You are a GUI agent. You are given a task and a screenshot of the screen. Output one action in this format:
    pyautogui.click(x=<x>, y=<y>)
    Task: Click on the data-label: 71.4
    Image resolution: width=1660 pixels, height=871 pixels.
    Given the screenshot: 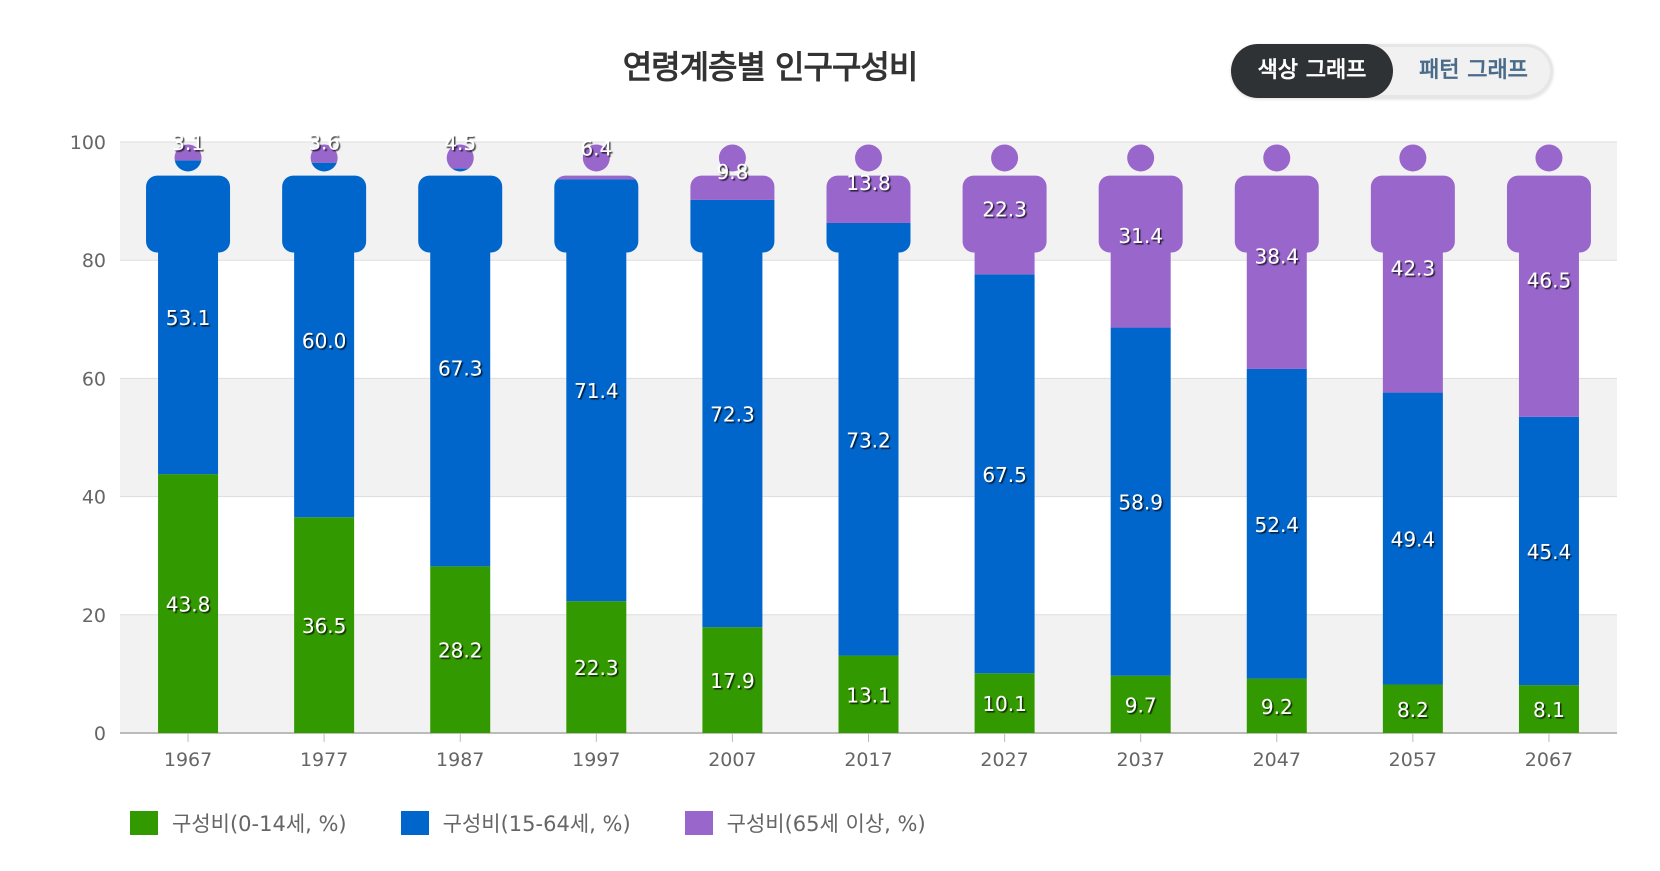 What is the action you would take?
    pyautogui.click(x=596, y=391)
    